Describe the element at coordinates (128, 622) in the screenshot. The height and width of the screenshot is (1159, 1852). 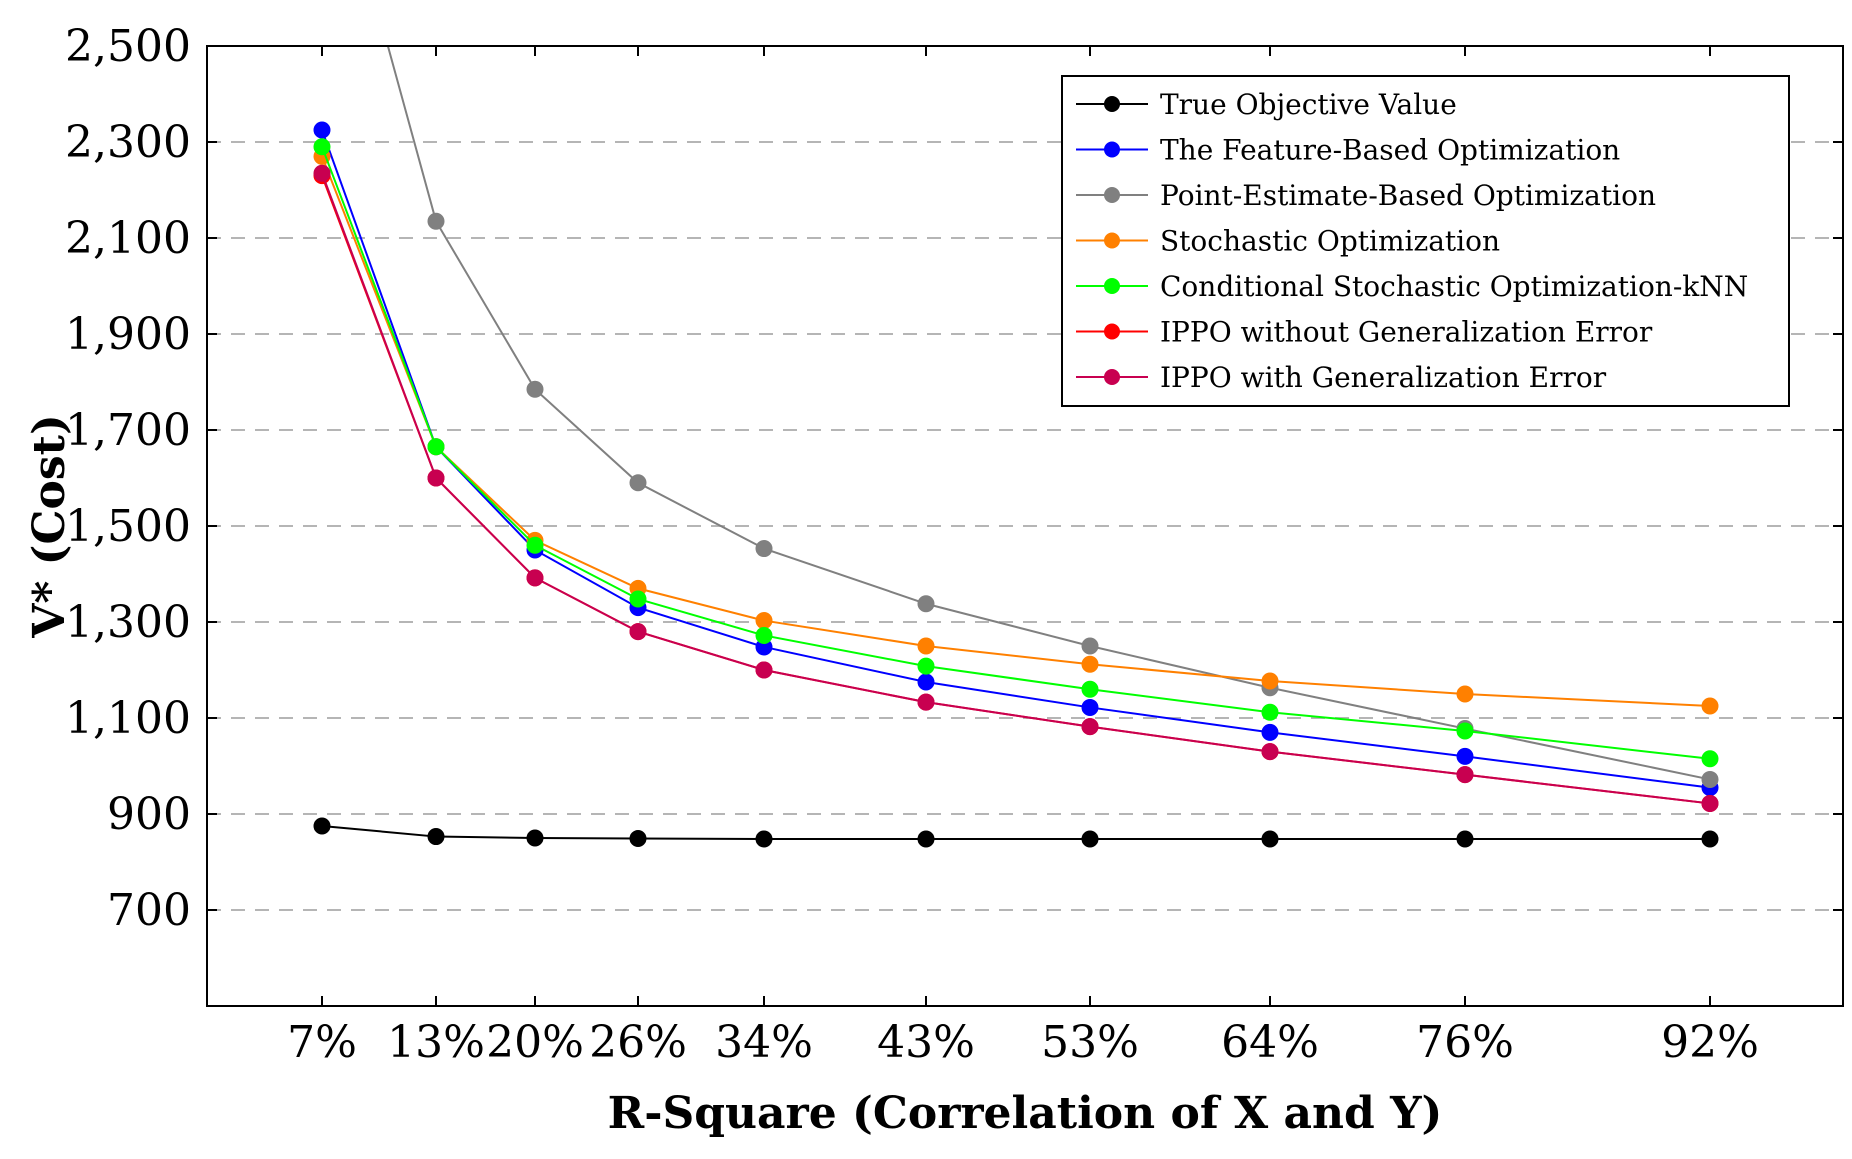
I see `y-tick-label: 1,300` at that location.